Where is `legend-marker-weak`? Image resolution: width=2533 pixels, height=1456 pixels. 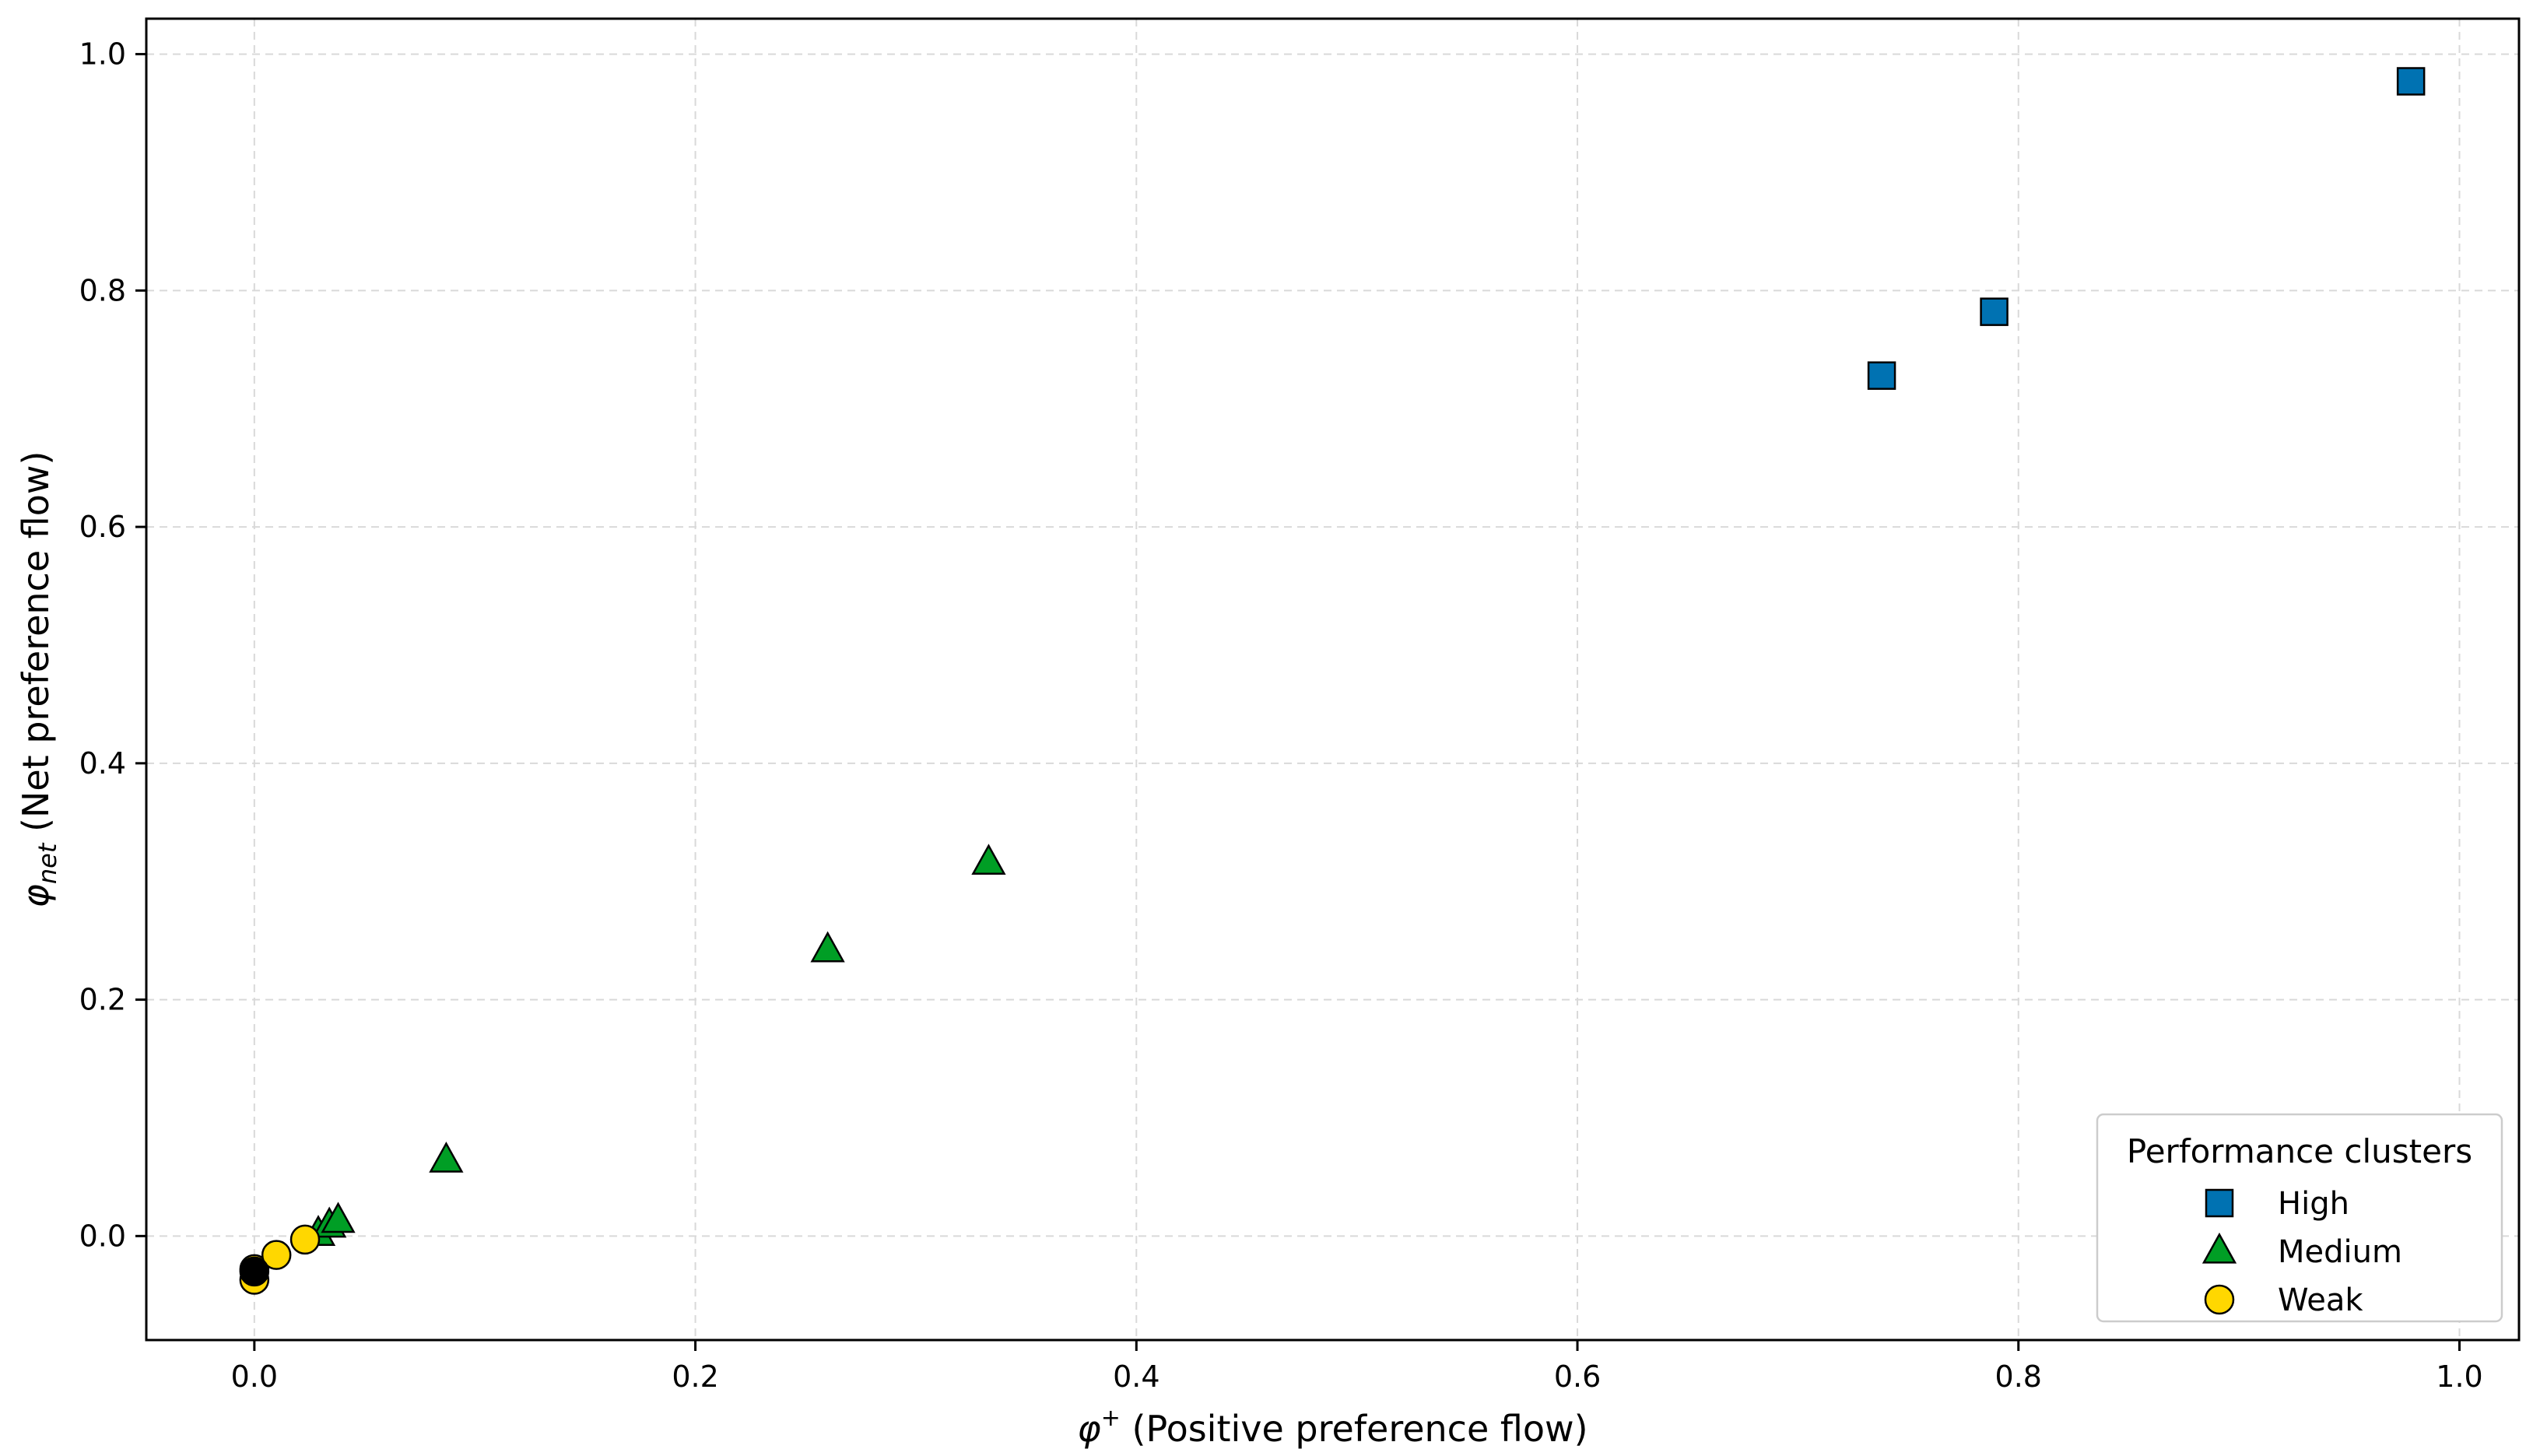 legend-marker-weak is located at coordinates (2219, 1300).